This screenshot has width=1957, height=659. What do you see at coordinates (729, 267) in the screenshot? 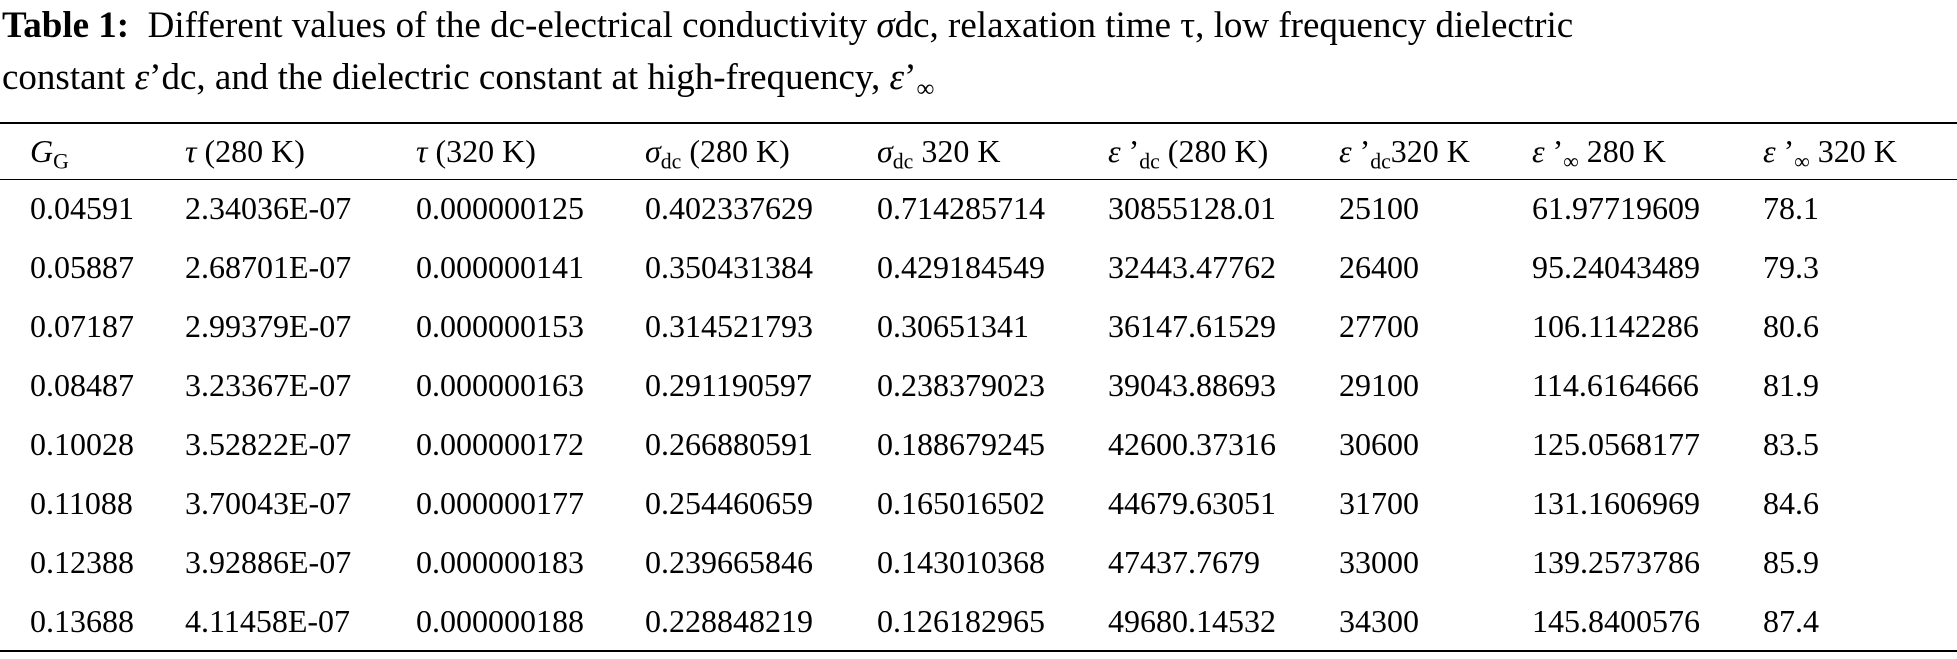
I see `table-cell: 0.350431384` at bounding box center [729, 267].